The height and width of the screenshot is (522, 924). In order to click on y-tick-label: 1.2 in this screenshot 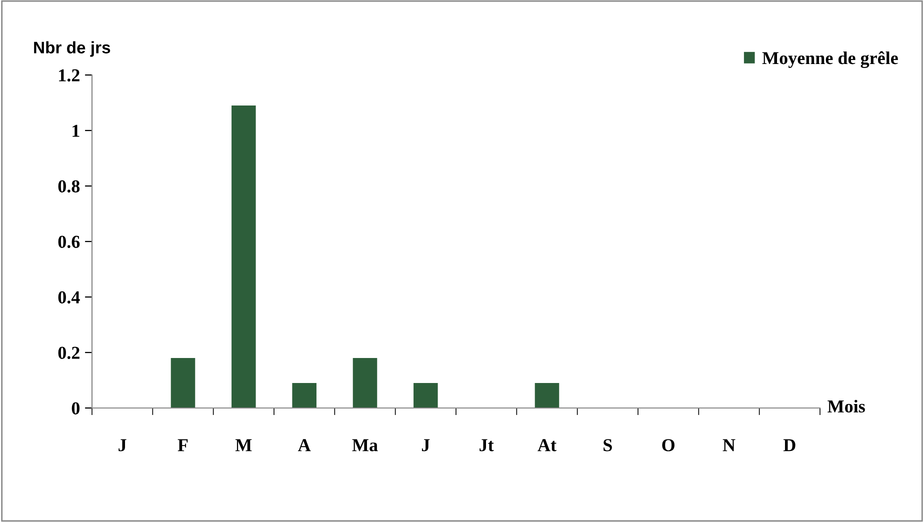, I will do `click(69, 75)`.